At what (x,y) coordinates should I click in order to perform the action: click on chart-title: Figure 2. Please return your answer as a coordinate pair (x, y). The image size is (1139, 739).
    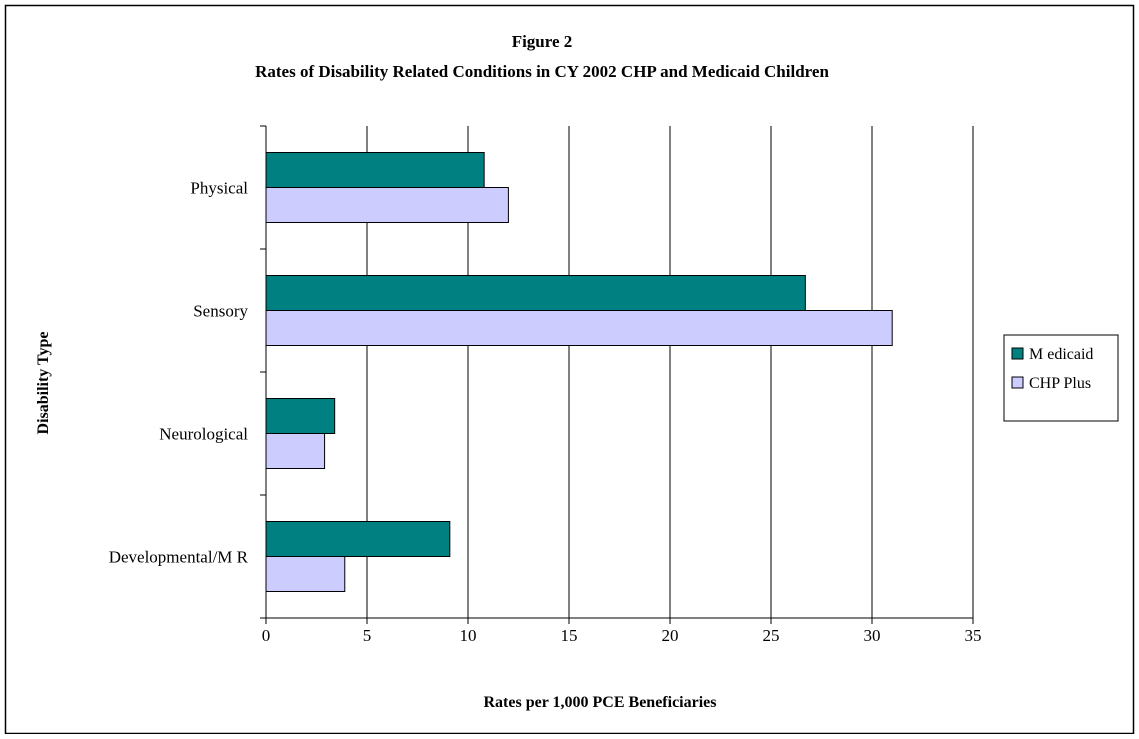
    Looking at the image, I should click on (542, 41).